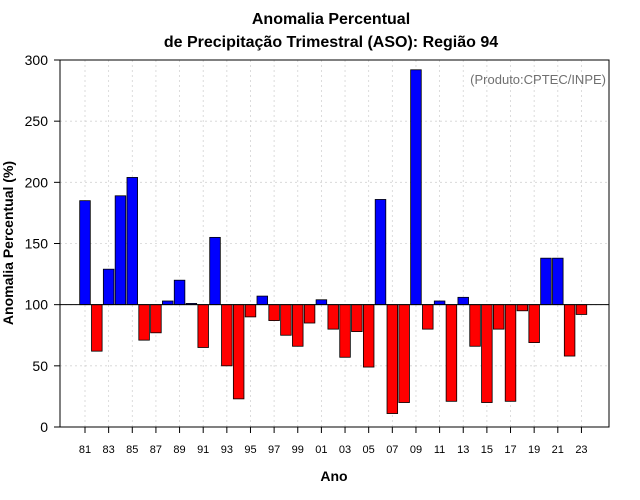 The image size is (640, 500). Describe the element at coordinates (179, 450) in the screenshot. I see `x-tick-label: 89` at that location.